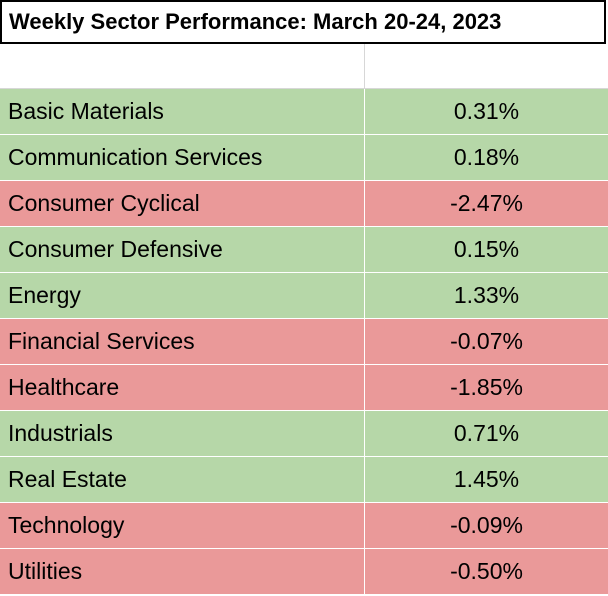  I want to click on table-row: Energy 1.33%, so click(304, 296).